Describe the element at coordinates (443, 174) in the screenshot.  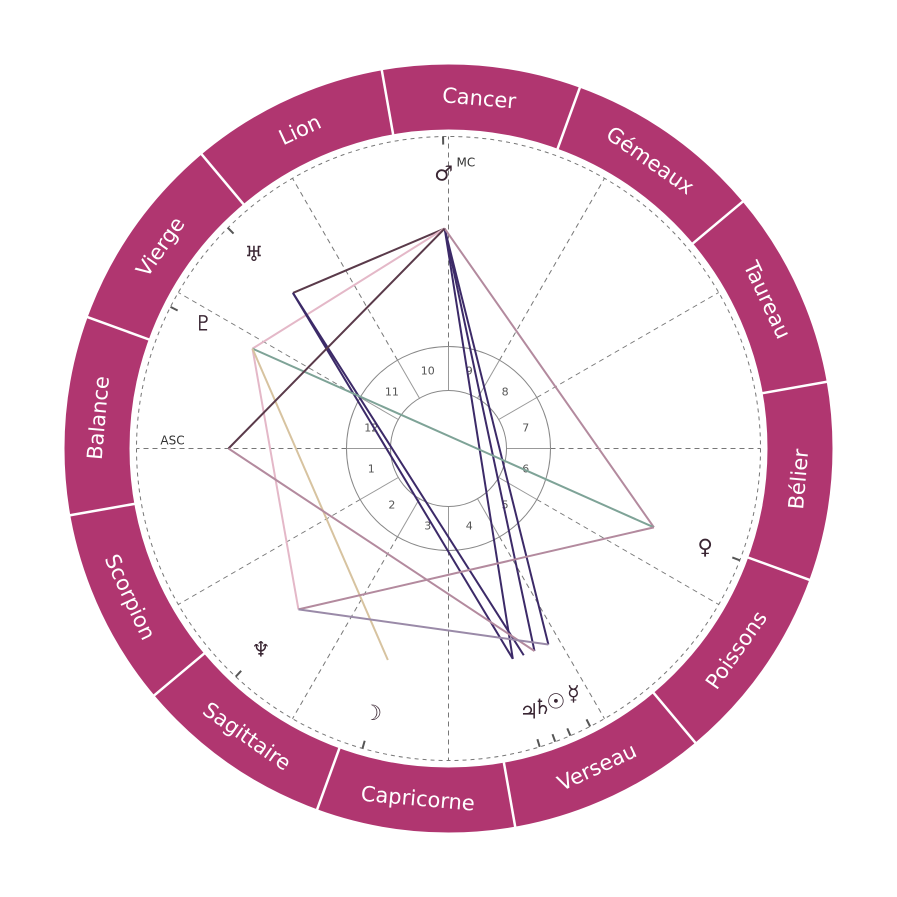
I see `mars-icon: ♂` at that location.